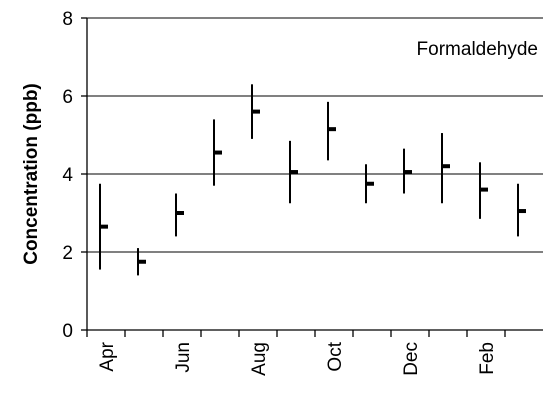 This screenshot has height=398, width=545. I want to click on y-tick-label: 6, so click(67, 97).